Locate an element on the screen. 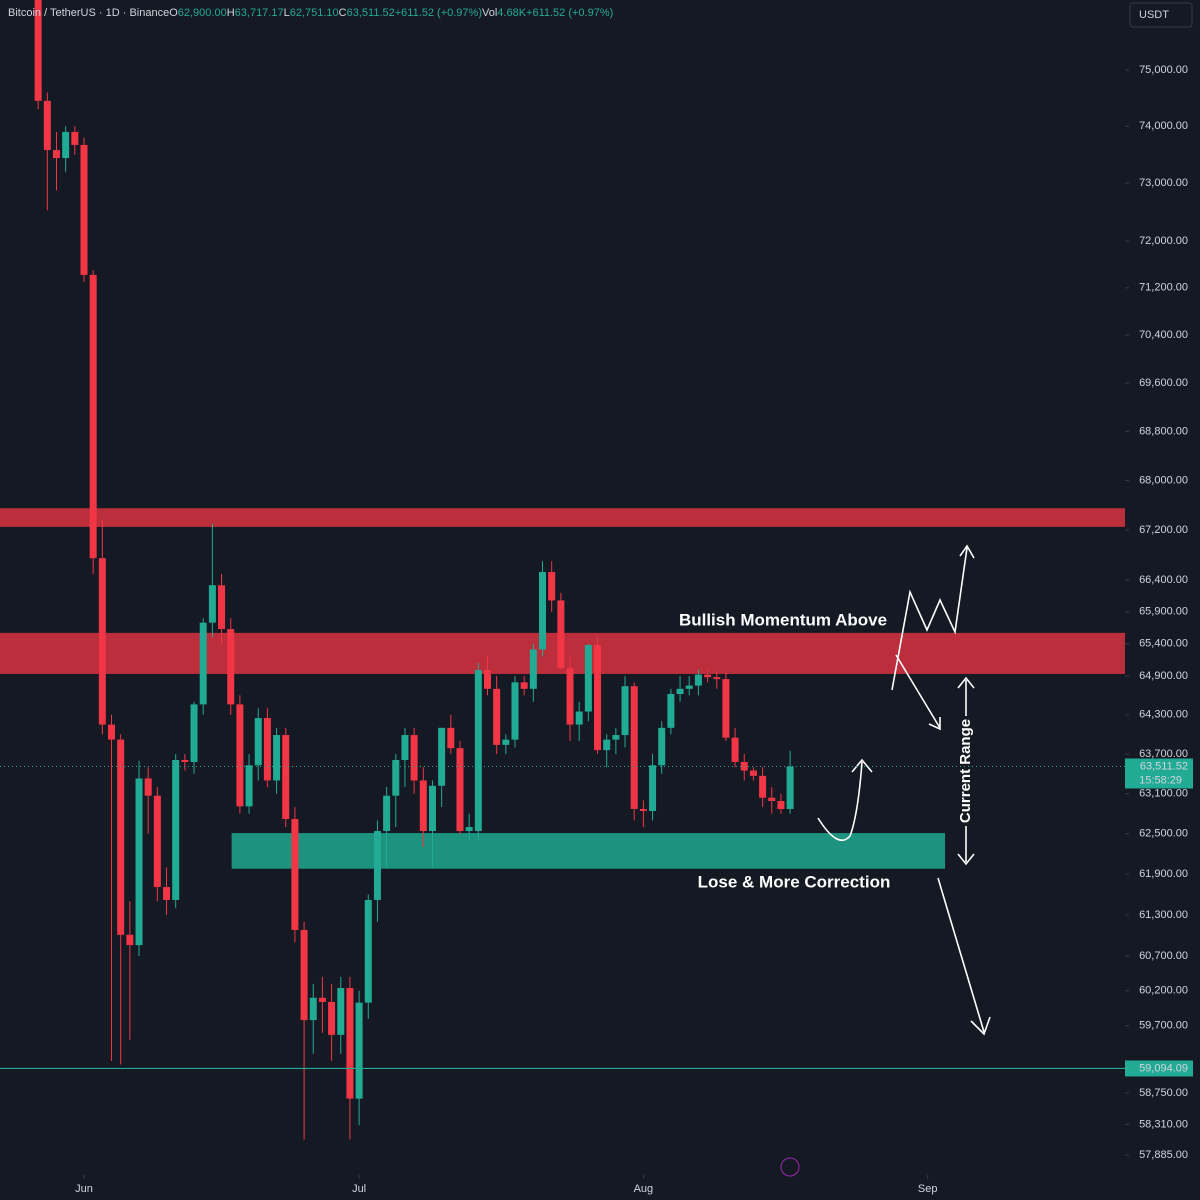 Image resolution: width=1200 pixels, height=1200 pixels. y-tick-label: 72,000.00 is located at coordinates (1163, 241).